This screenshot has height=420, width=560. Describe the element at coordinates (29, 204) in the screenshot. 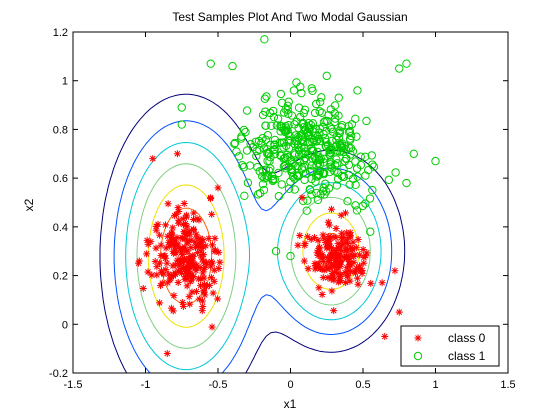

I see `y-axis-label: x2` at that location.